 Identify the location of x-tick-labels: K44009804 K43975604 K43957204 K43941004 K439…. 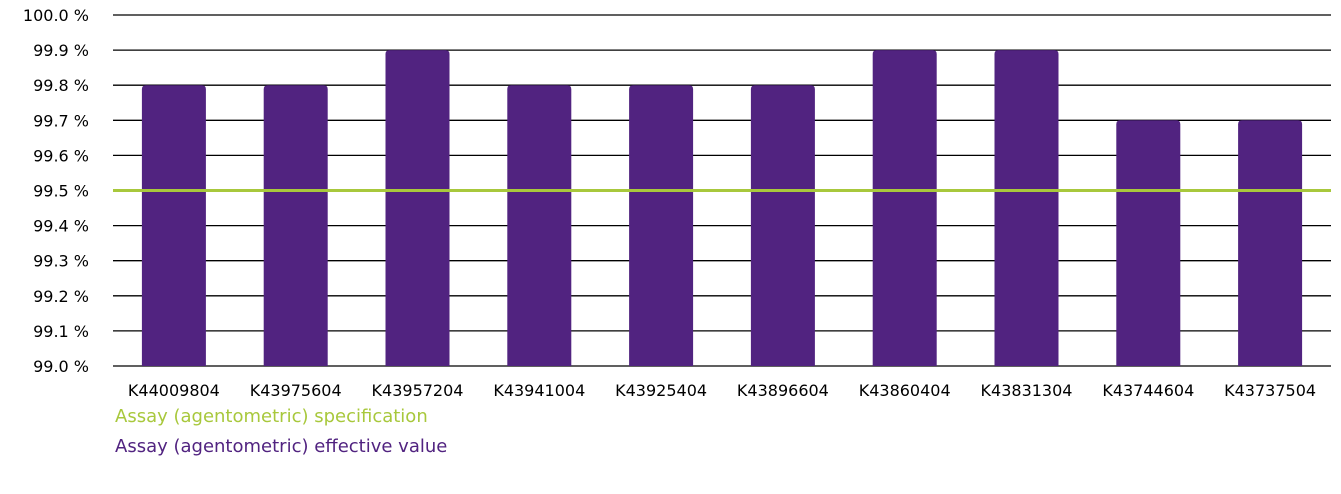
(722, 390).